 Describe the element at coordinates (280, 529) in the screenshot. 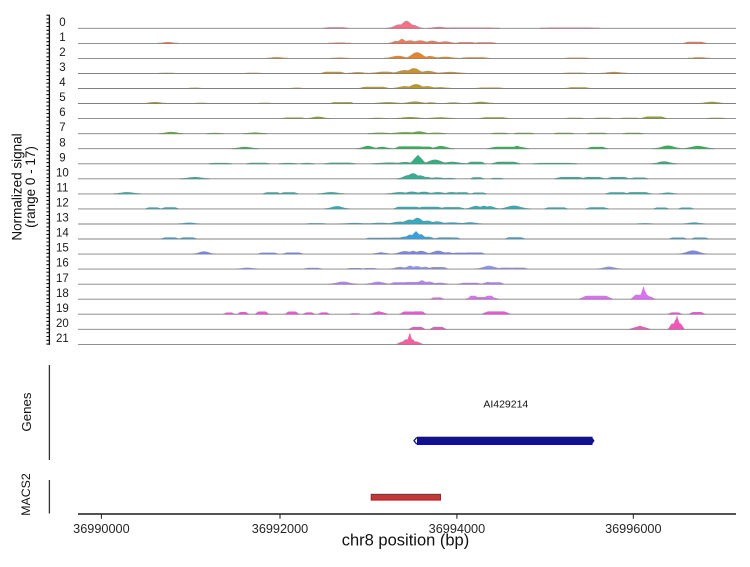

I see `svg-text: 36992000` at that location.